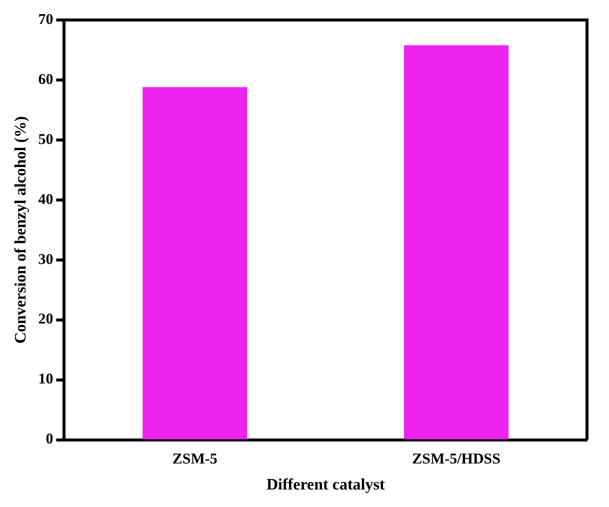  I want to click on y-tick-label: 10, so click(46, 380).